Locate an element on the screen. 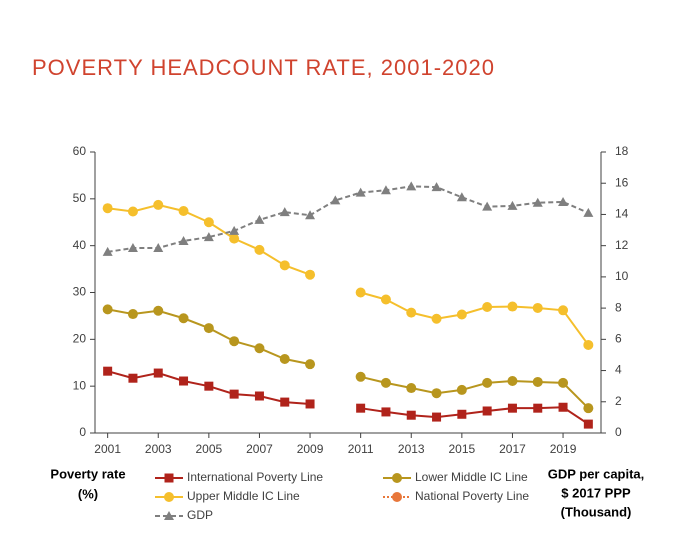  y2-tick-label: 16 is located at coordinates (622, 182).